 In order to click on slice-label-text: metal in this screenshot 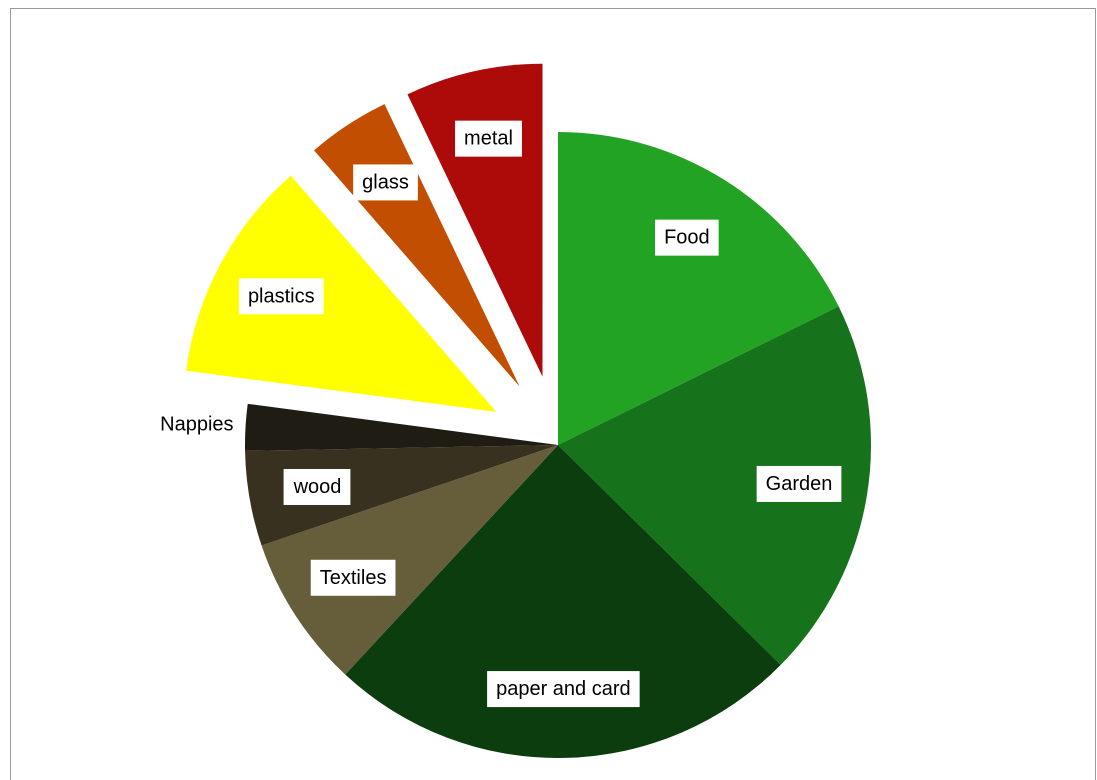, I will do `click(488, 139)`.